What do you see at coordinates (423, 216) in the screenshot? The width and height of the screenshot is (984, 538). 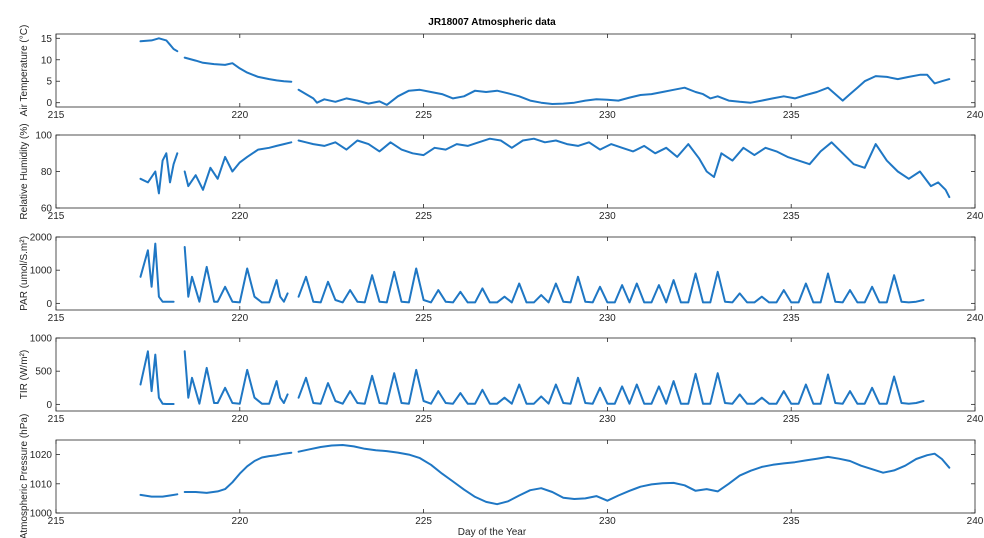 I see `panel-2-x-tick-label-225: 225` at bounding box center [423, 216].